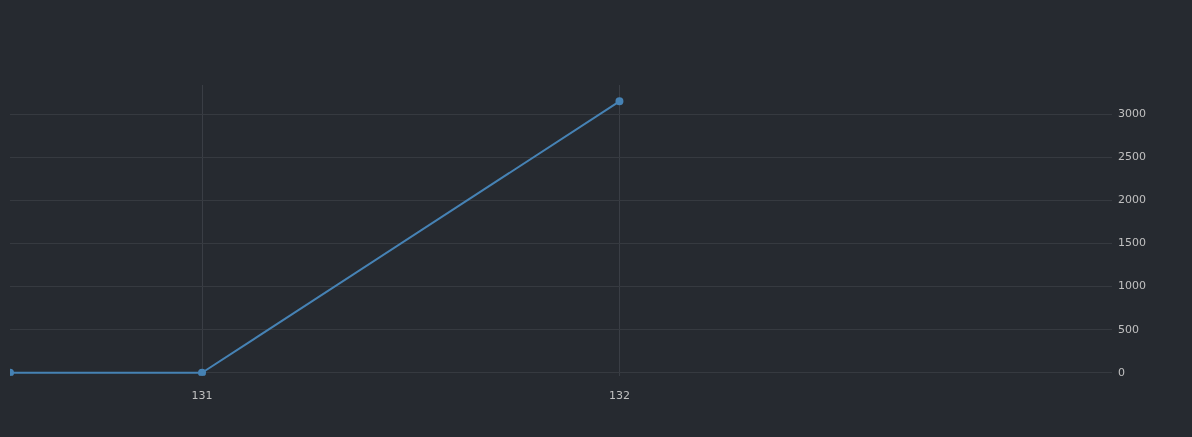 Image resolution: width=1192 pixels, height=437 pixels. Describe the element at coordinates (1122, 372) in the screenshot. I see `y-tick-label: 0` at that location.